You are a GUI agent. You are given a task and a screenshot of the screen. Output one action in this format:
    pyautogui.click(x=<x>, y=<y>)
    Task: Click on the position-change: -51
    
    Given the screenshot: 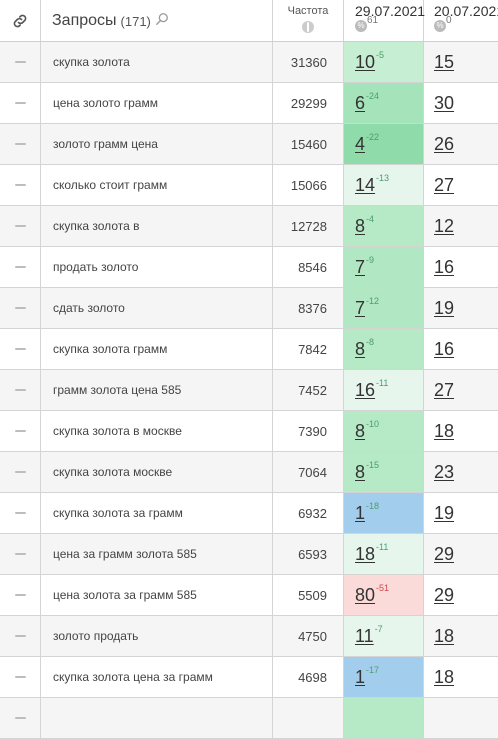 What is the action you would take?
    pyautogui.click(x=383, y=588)
    